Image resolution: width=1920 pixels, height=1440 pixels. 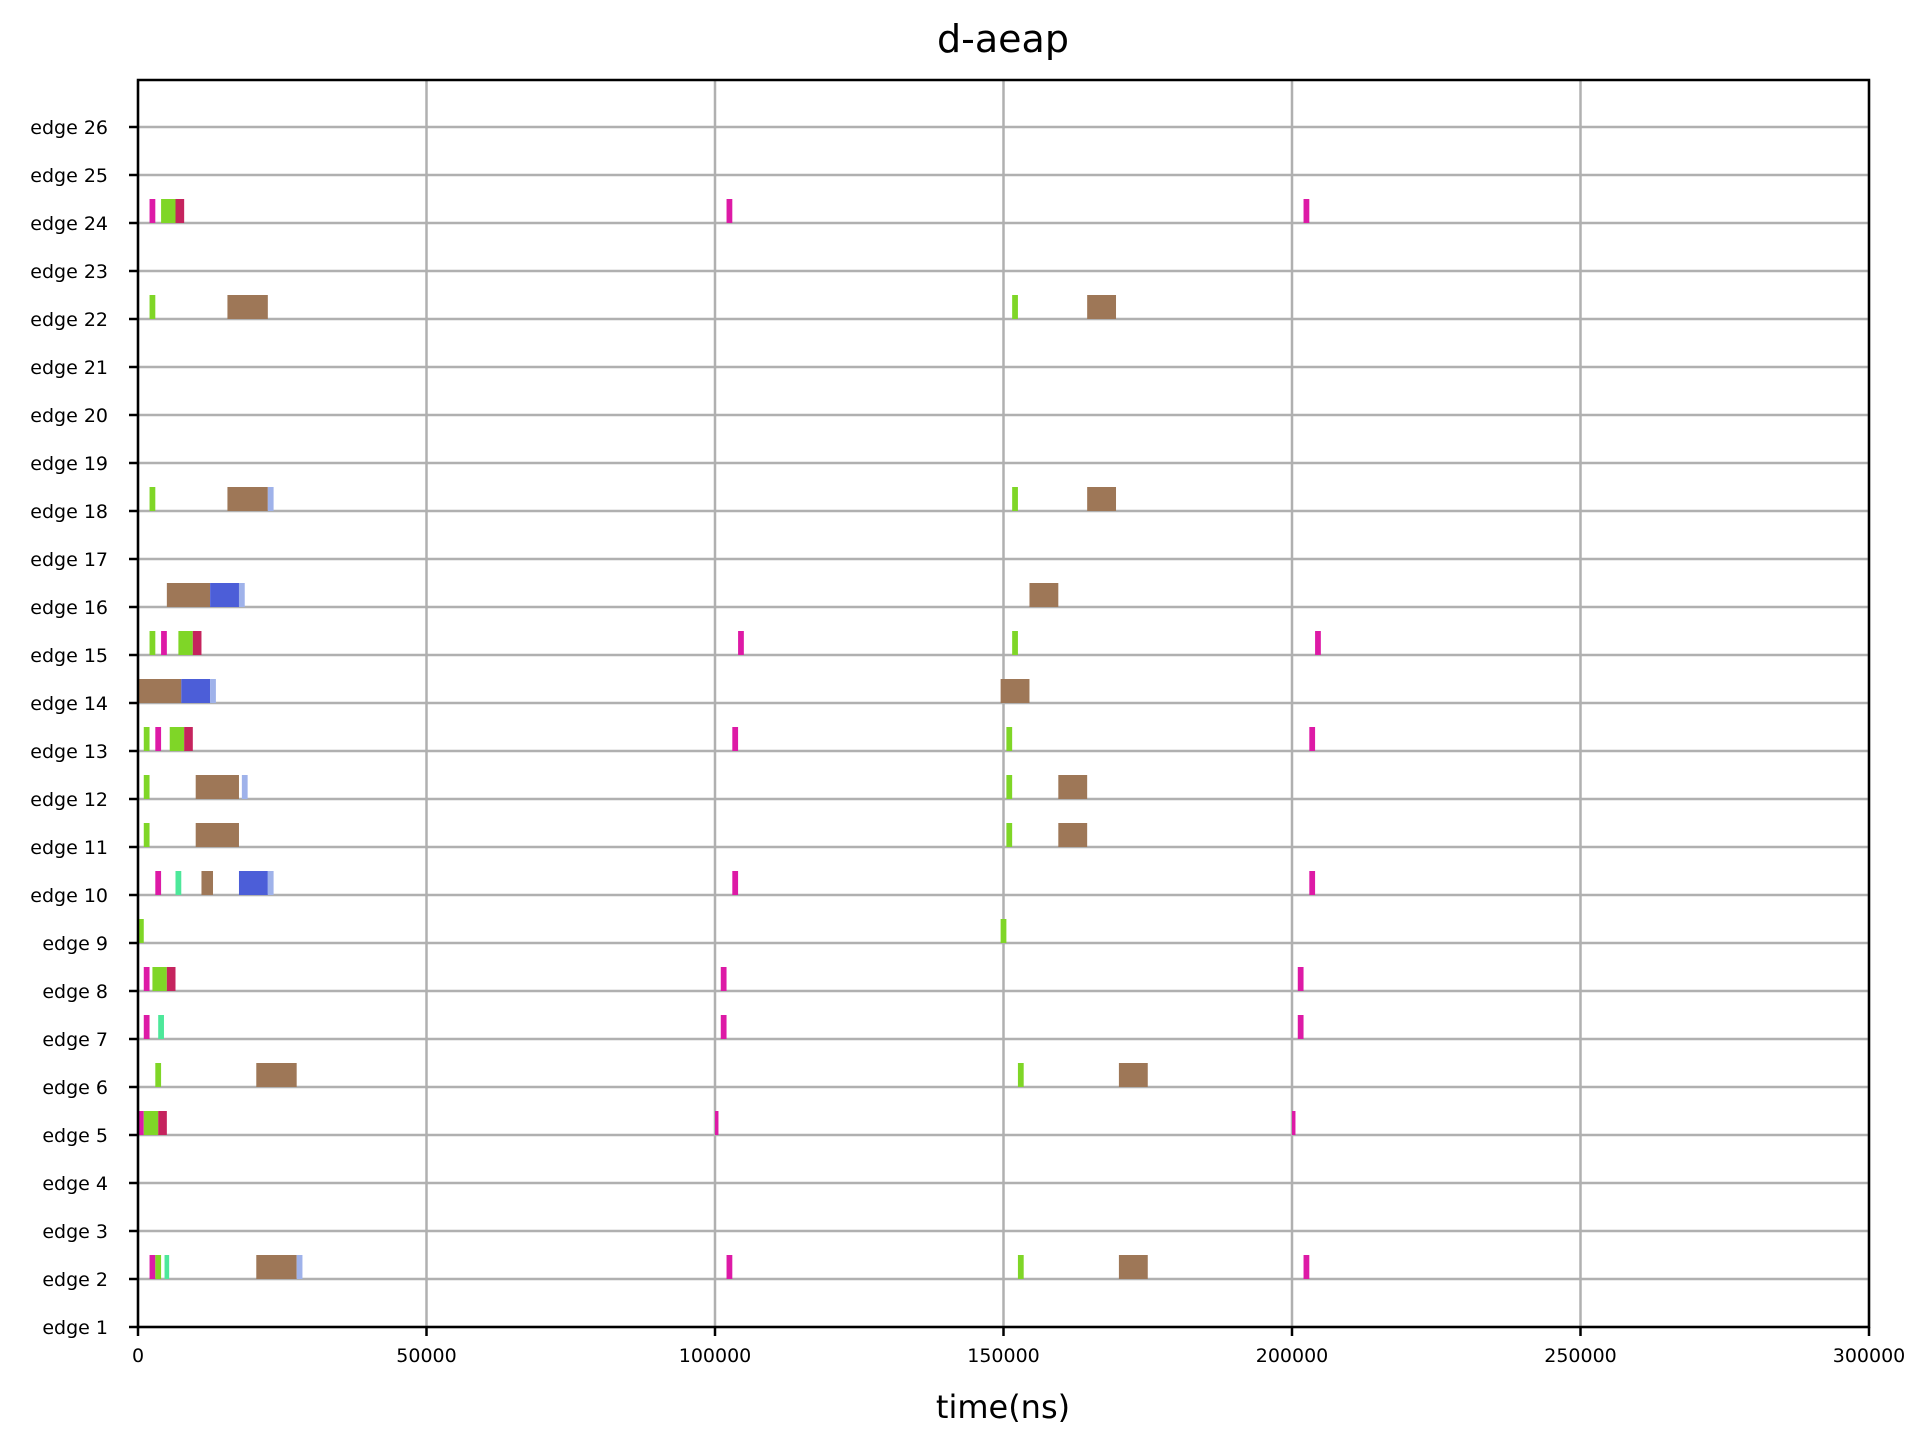 What do you see at coordinates (69, 368) in the screenshot?
I see `y-tick-label: edge 21` at bounding box center [69, 368].